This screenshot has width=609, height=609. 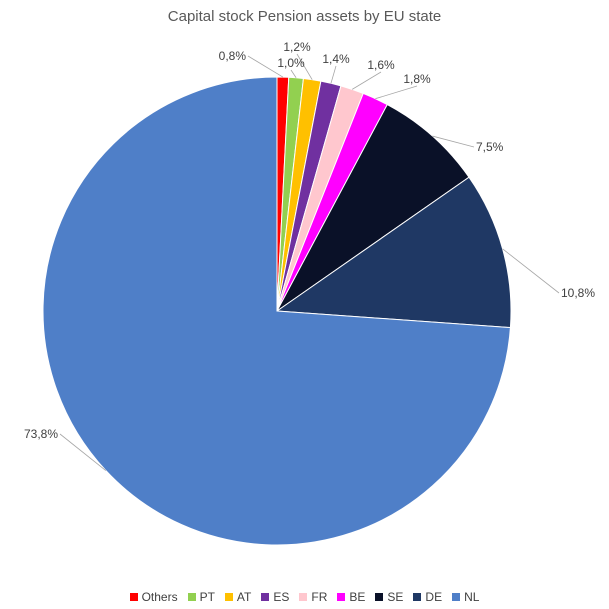 What do you see at coordinates (531, 271) in the screenshot?
I see `leader-line-de` at bounding box center [531, 271].